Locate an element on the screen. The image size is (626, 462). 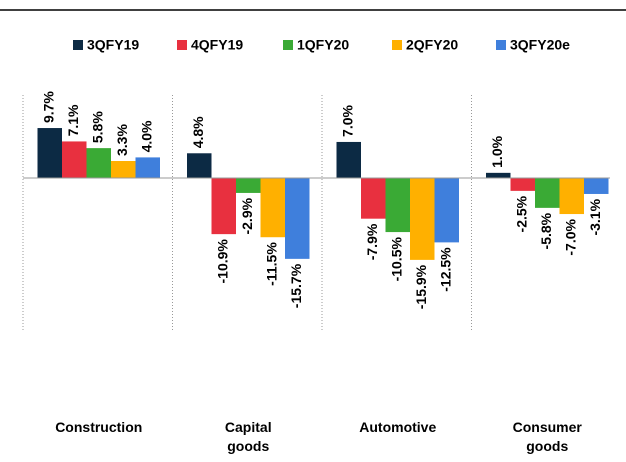
value-label: -15.7% is located at coordinates (296, 285).